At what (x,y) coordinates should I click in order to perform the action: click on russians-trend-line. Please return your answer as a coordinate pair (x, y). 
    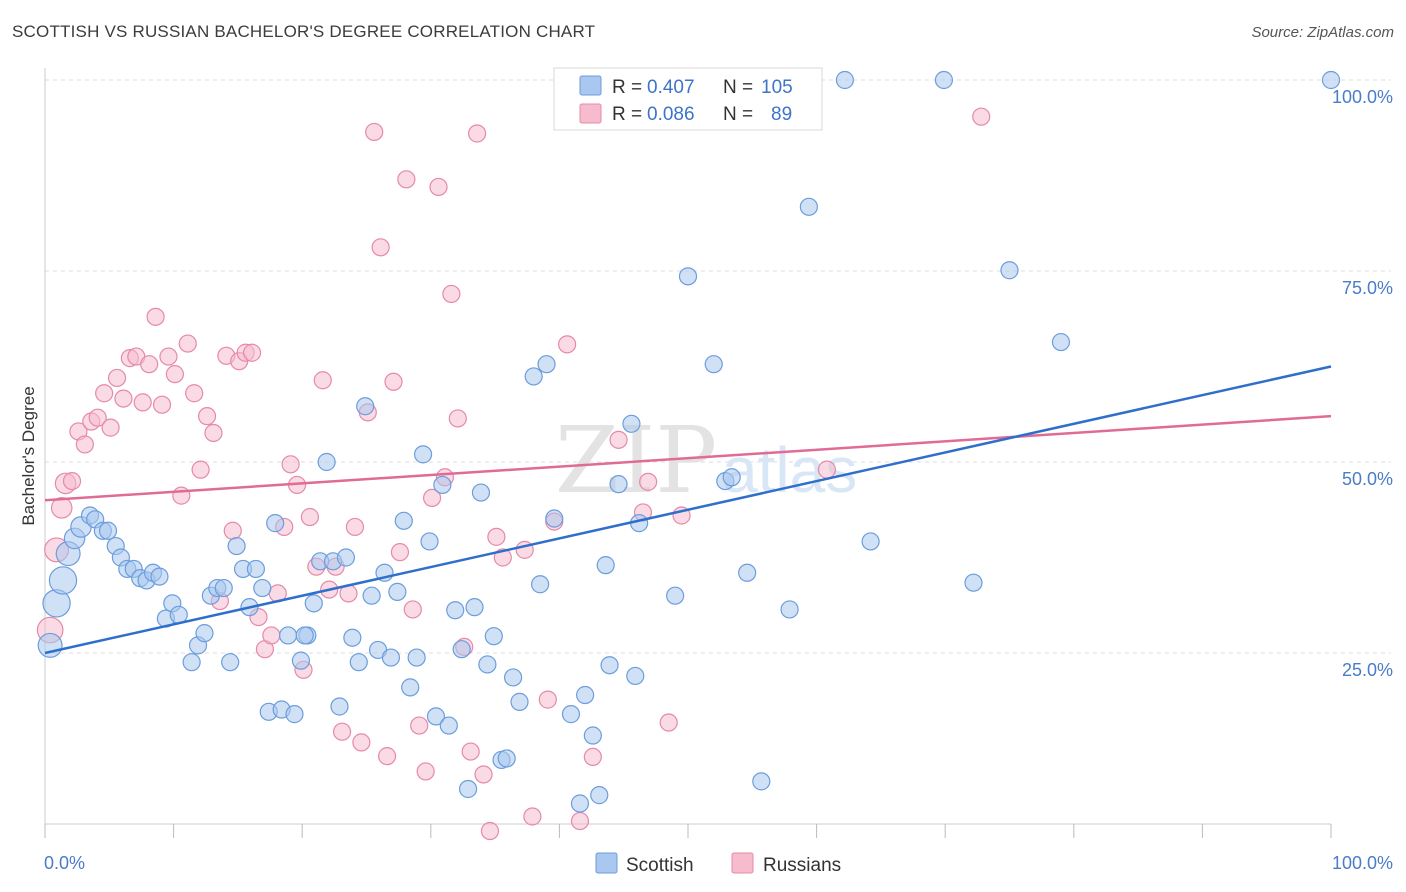
    Looking at the image, I should click on (688, 458).